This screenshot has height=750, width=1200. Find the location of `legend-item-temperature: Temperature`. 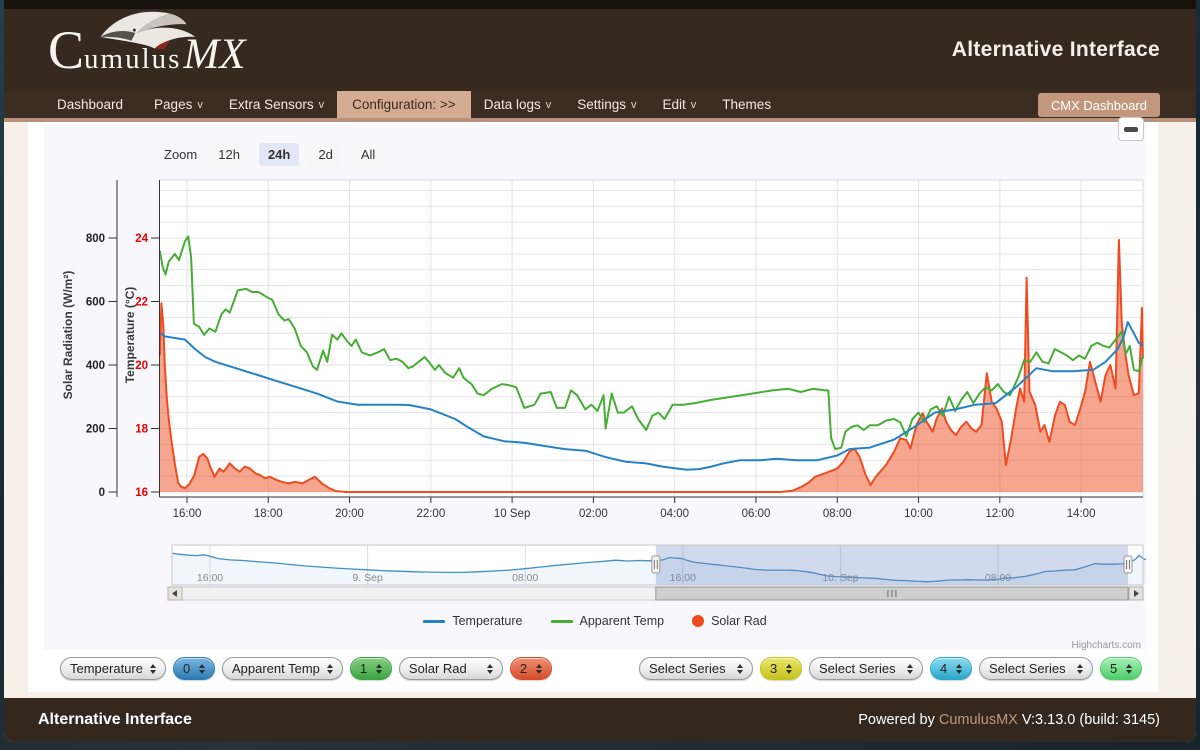

legend-item-temperature: Temperature is located at coordinates (473, 621).